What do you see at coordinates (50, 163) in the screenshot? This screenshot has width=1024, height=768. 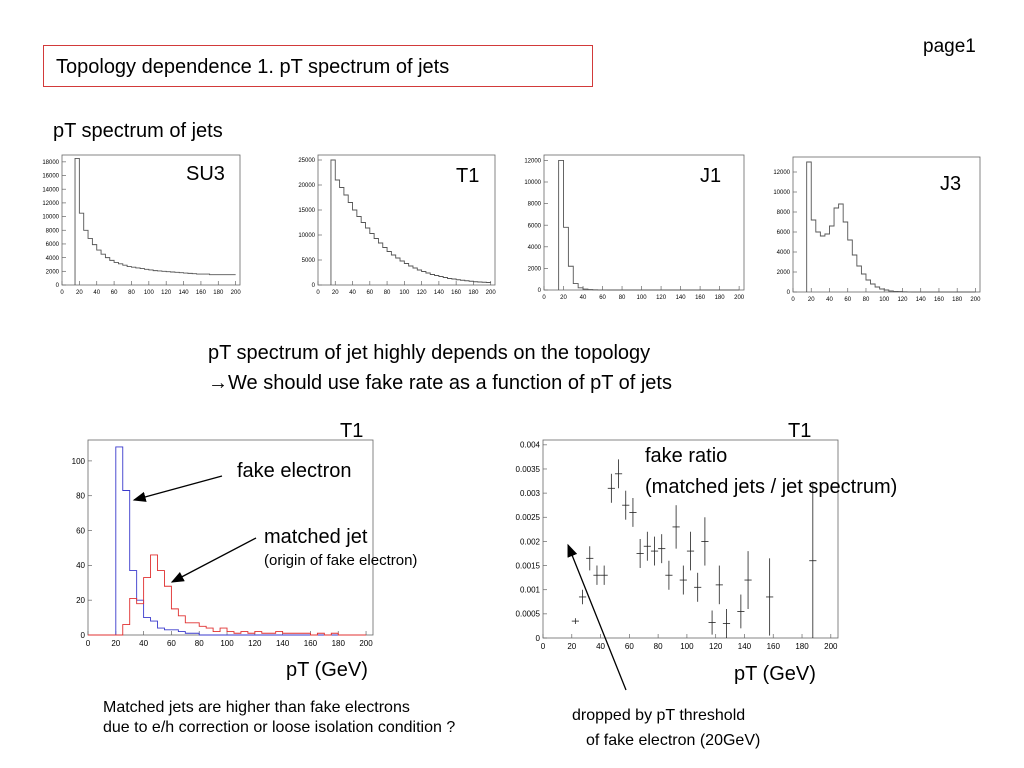 I see `y-tick-label: 18000` at bounding box center [50, 163].